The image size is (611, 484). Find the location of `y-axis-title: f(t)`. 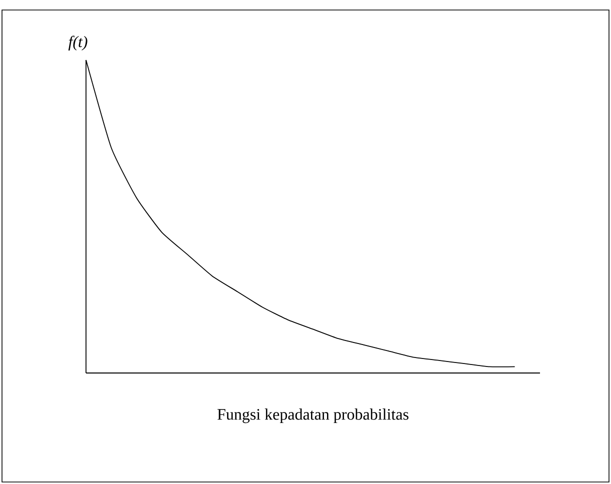

y-axis-title: f(t) is located at coordinates (78, 43).